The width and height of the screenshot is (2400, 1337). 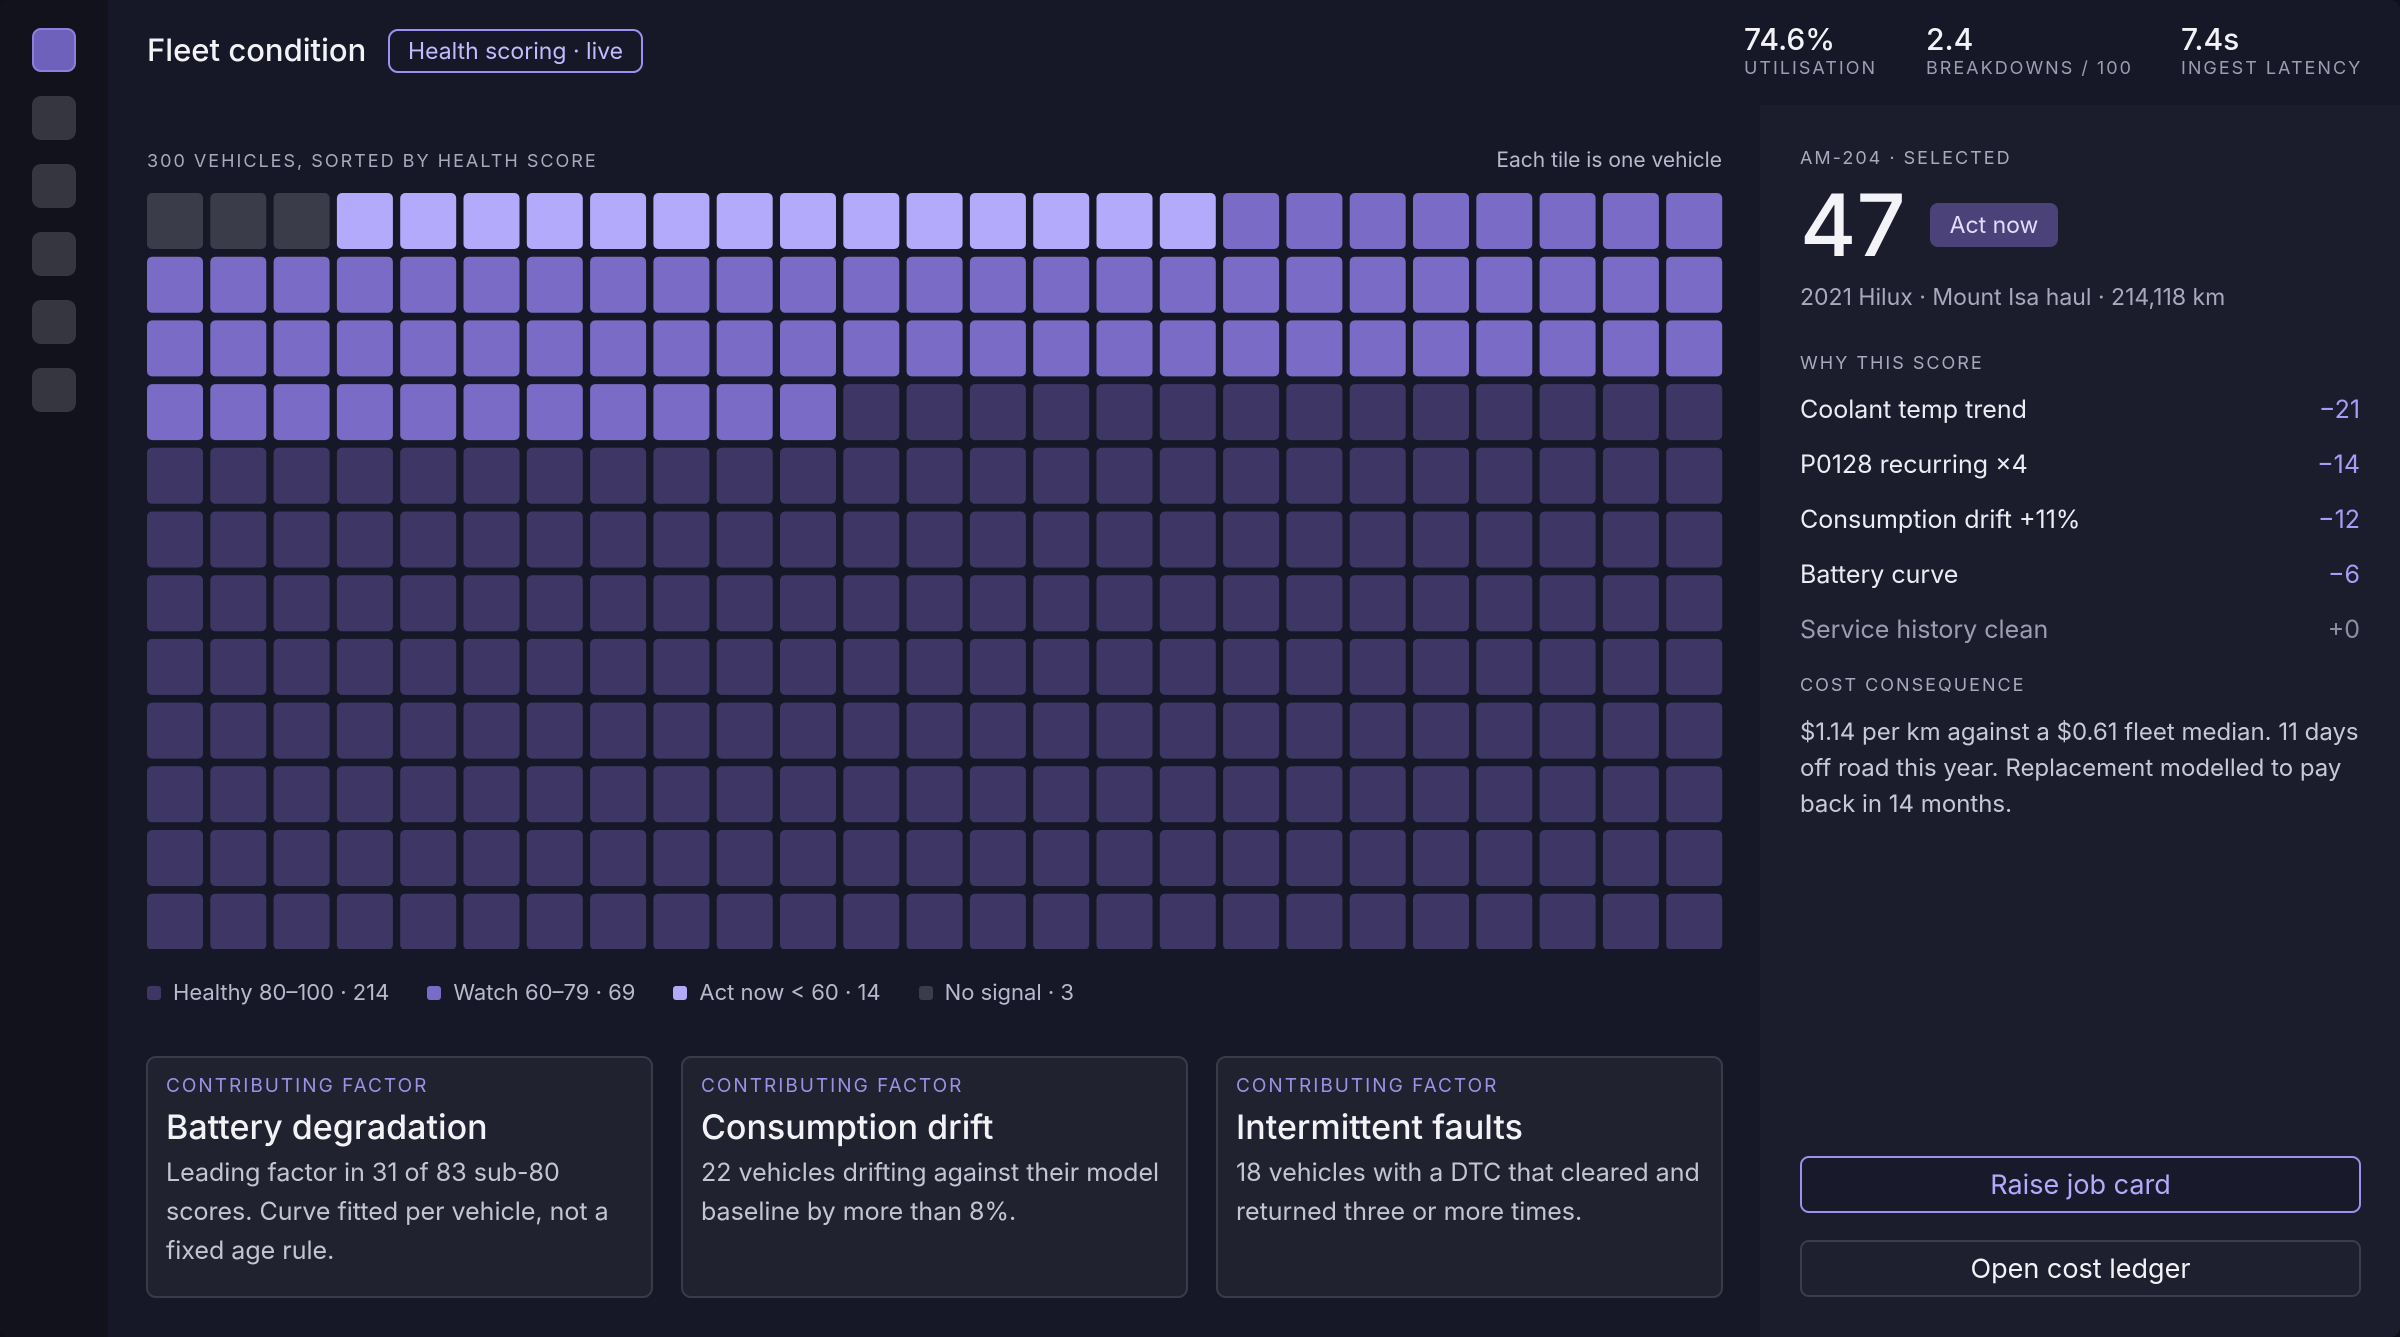 What do you see at coordinates (2210, 40) in the screenshot?
I see `stat-value: 7.4s` at bounding box center [2210, 40].